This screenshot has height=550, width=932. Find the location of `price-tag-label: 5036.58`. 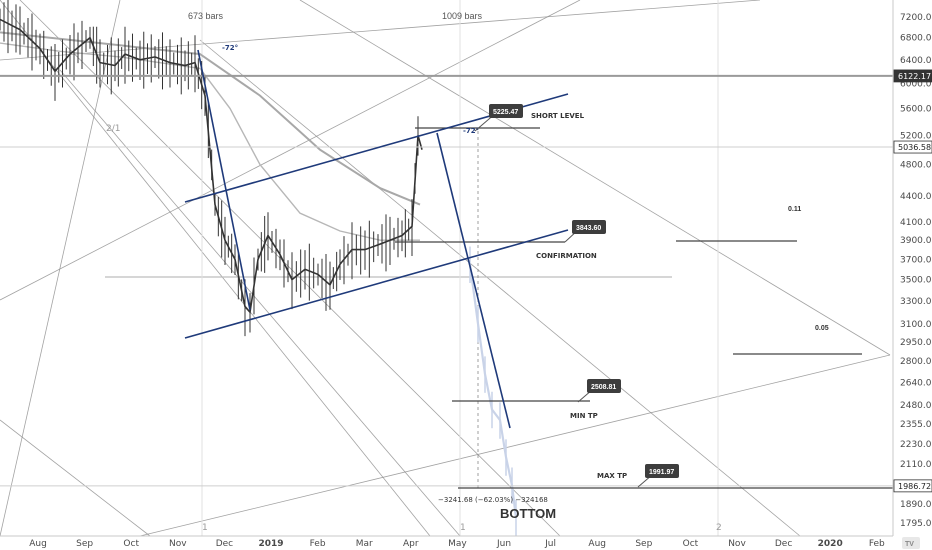

price-tag-label: 5036.58 is located at coordinates (914, 147).